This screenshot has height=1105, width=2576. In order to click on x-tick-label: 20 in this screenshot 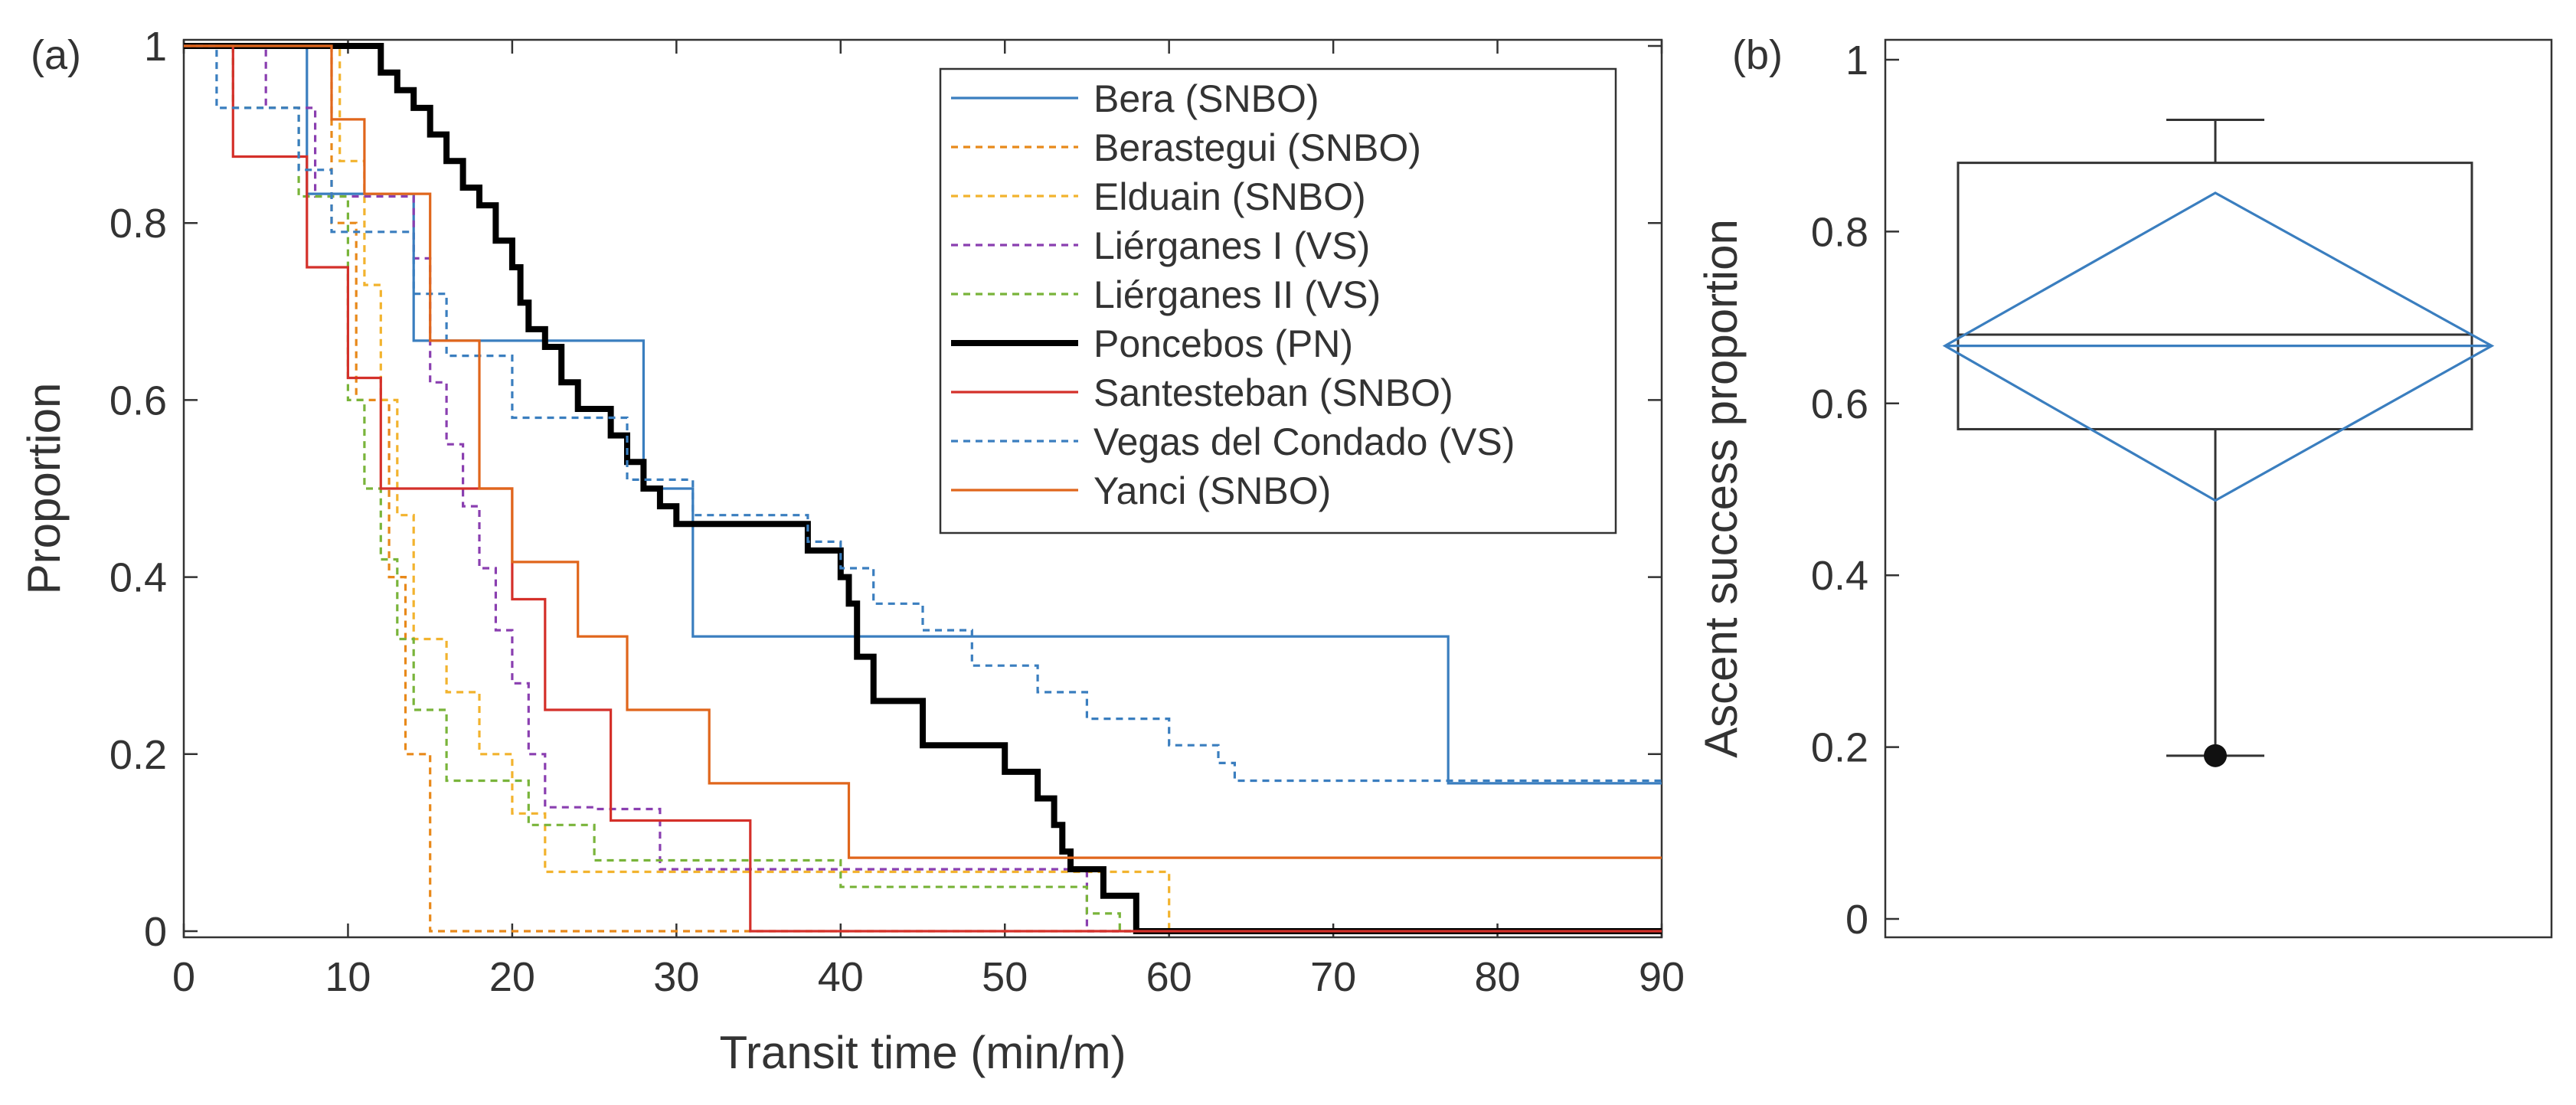, I will do `click(512, 977)`.